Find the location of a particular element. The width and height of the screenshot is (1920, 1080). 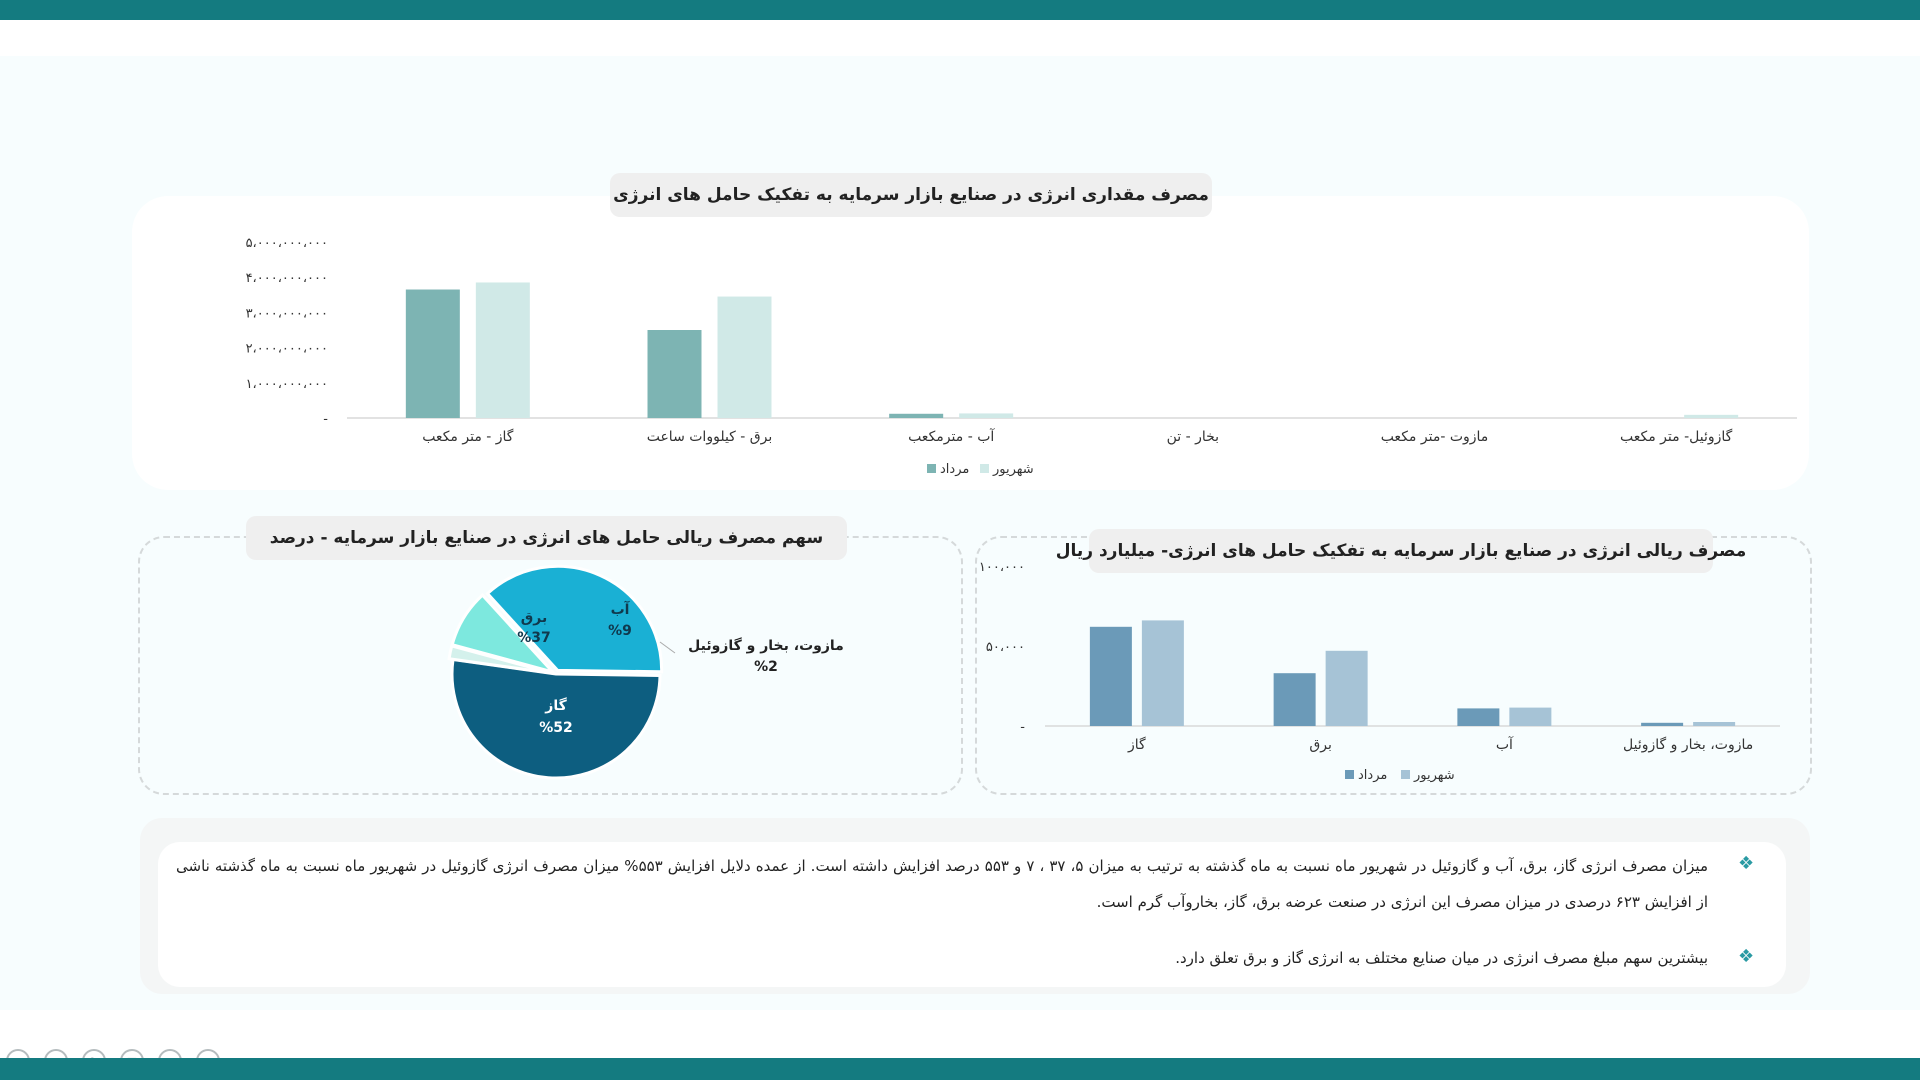

pie-label-other-pct: %2 is located at coordinates (766, 667).